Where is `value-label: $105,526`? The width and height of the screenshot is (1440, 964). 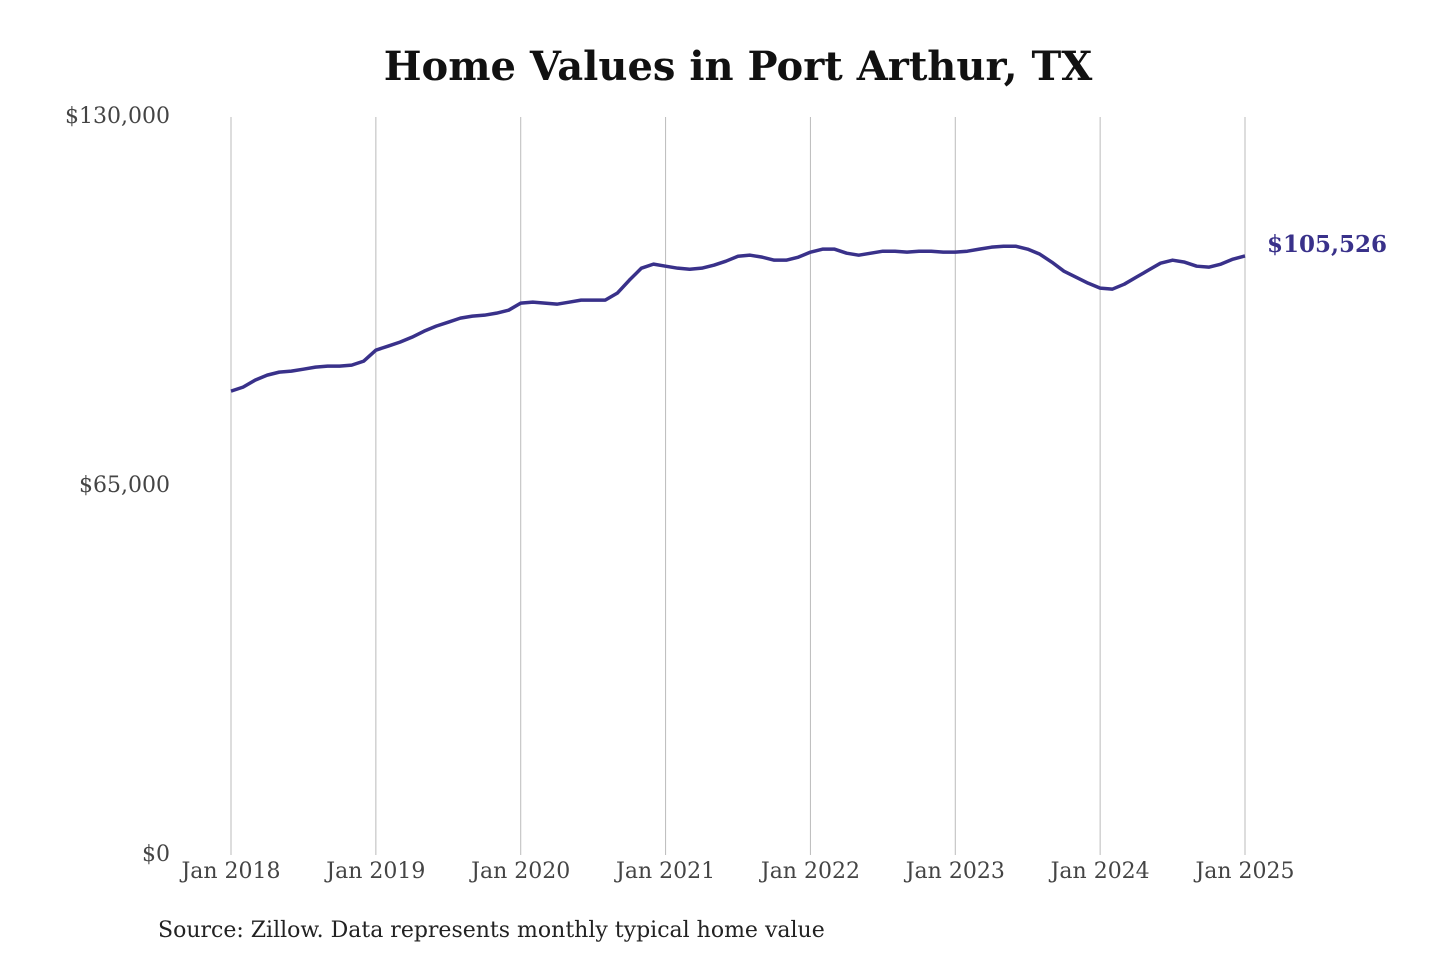
value-label: $105,526 is located at coordinates (1327, 244).